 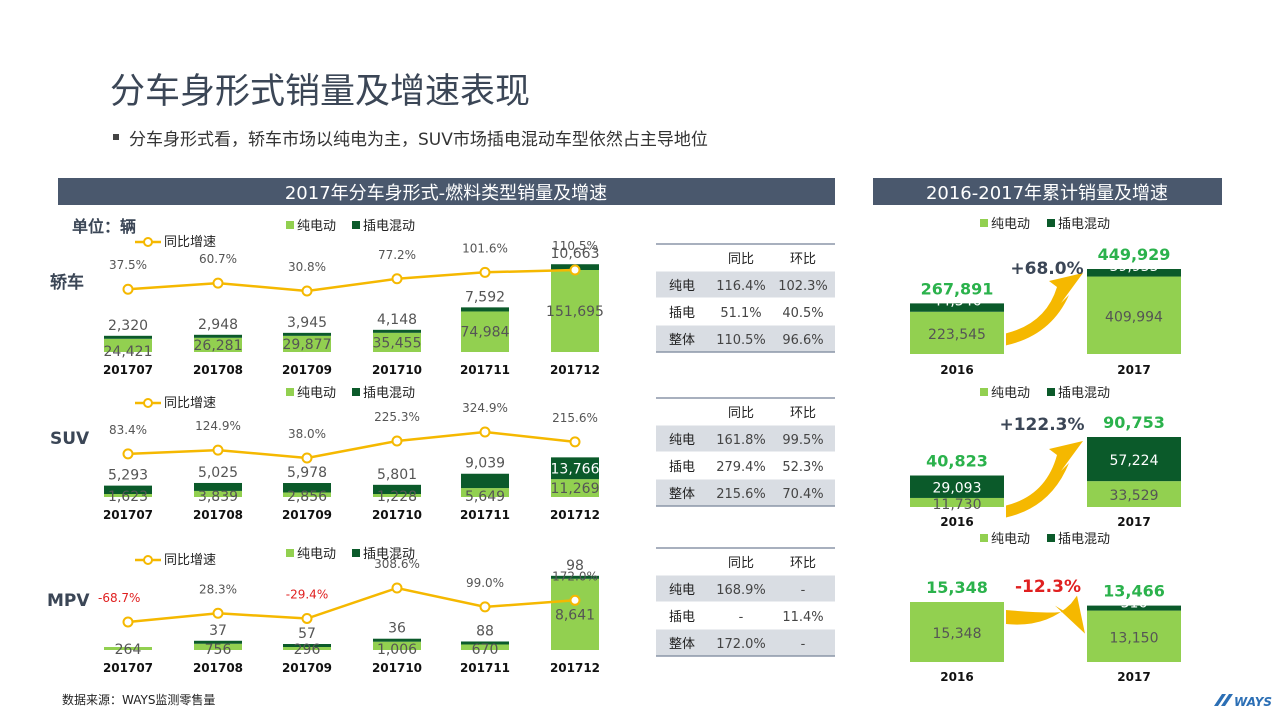 What do you see at coordinates (397, 564) in the screenshot?
I see `growth-label: 308.6%` at bounding box center [397, 564].